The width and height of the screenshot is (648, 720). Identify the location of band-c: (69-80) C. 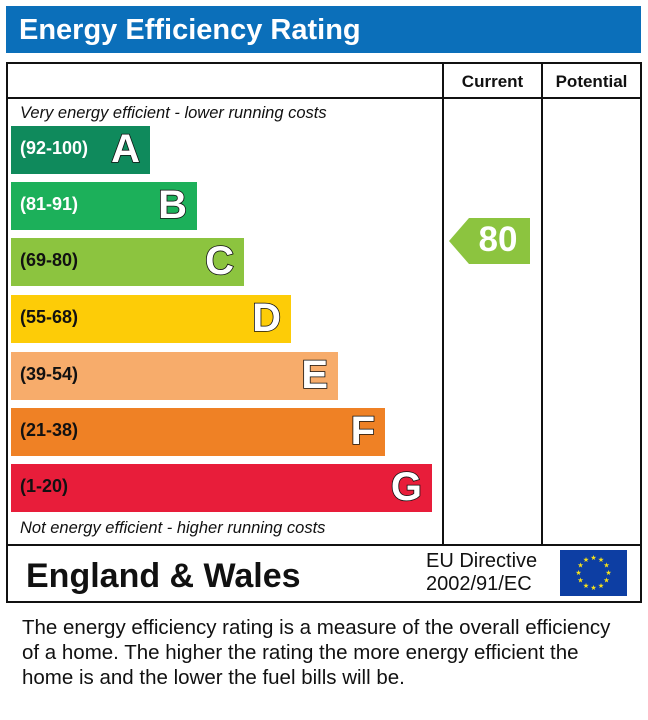
(127, 262).